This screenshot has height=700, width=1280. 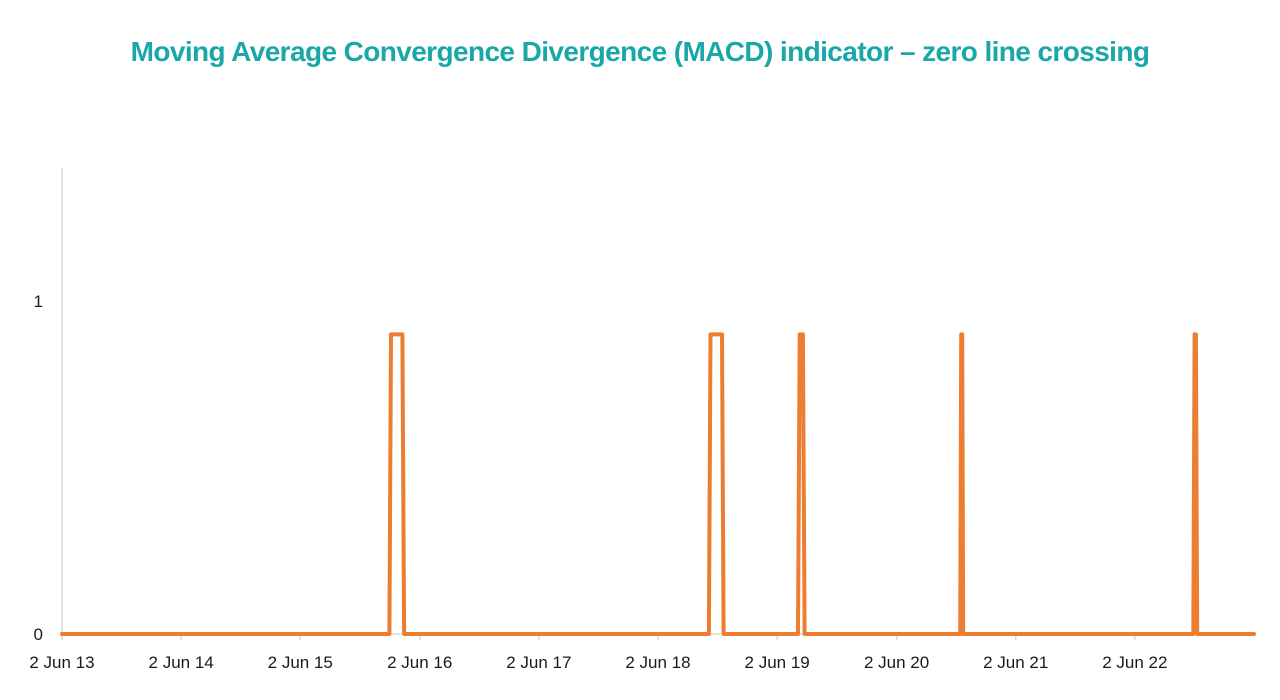 I want to click on x-tick-label: 2 Jun 21, so click(x=1015, y=662).